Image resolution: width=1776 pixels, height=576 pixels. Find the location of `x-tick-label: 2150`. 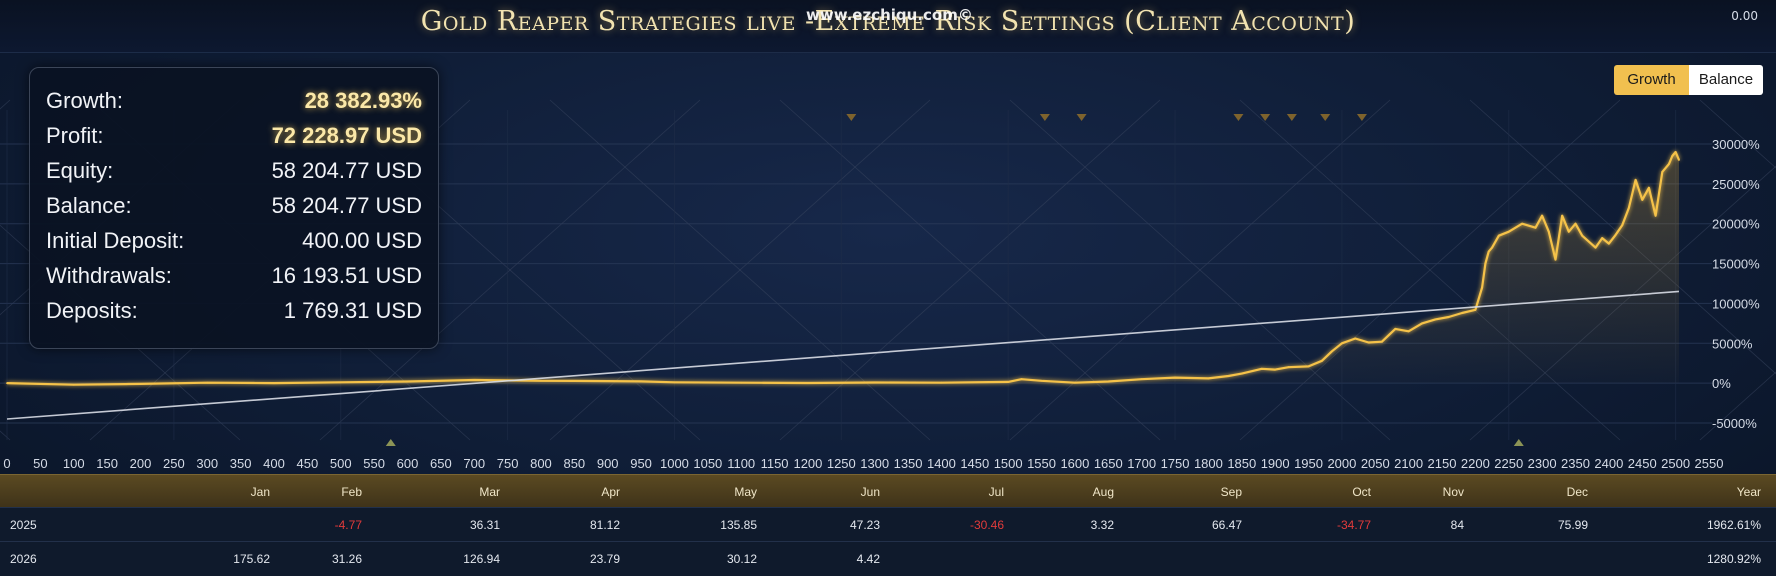

x-tick-label: 2150 is located at coordinates (1442, 463).